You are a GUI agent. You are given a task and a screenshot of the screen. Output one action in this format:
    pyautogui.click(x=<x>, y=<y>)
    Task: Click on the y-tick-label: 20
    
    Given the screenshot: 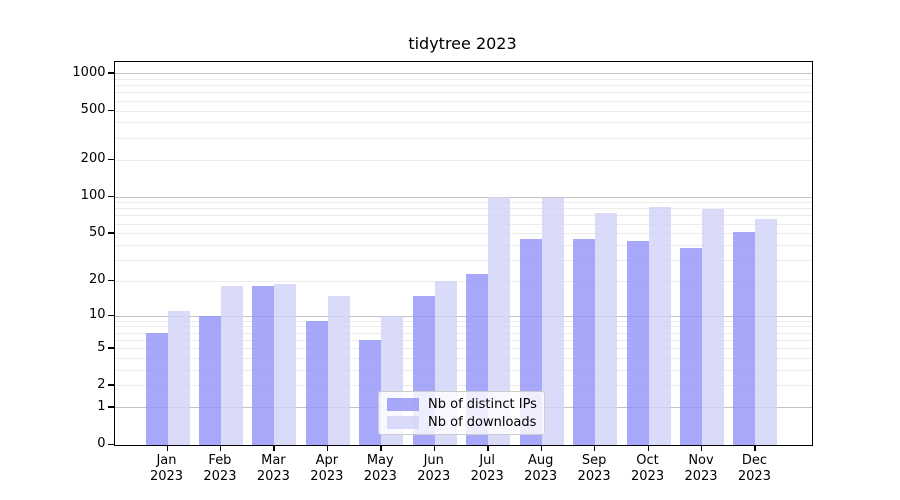 What is the action you would take?
    pyautogui.click(x=97, y=280)
    